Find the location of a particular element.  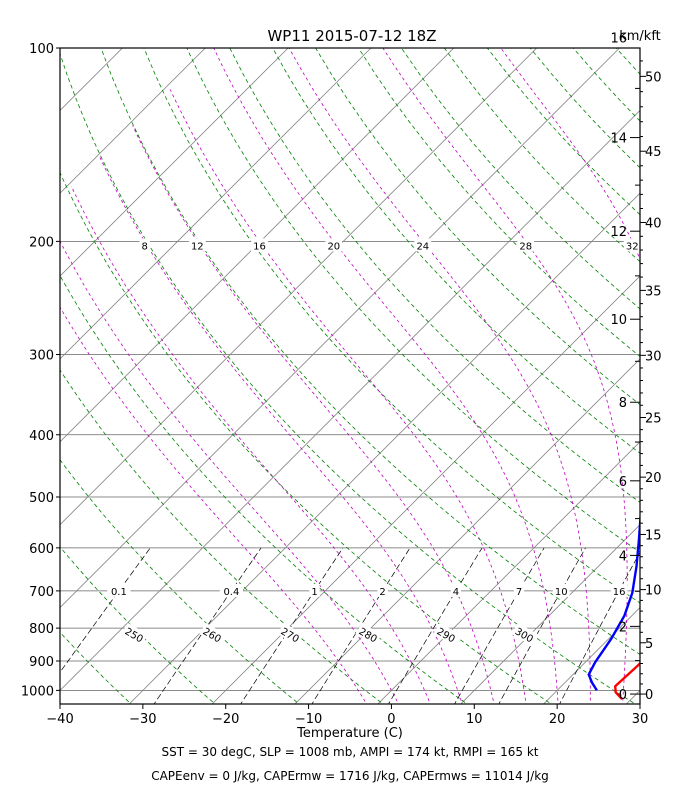

km-tick-label: 2 is located at coordinates (623, 627).